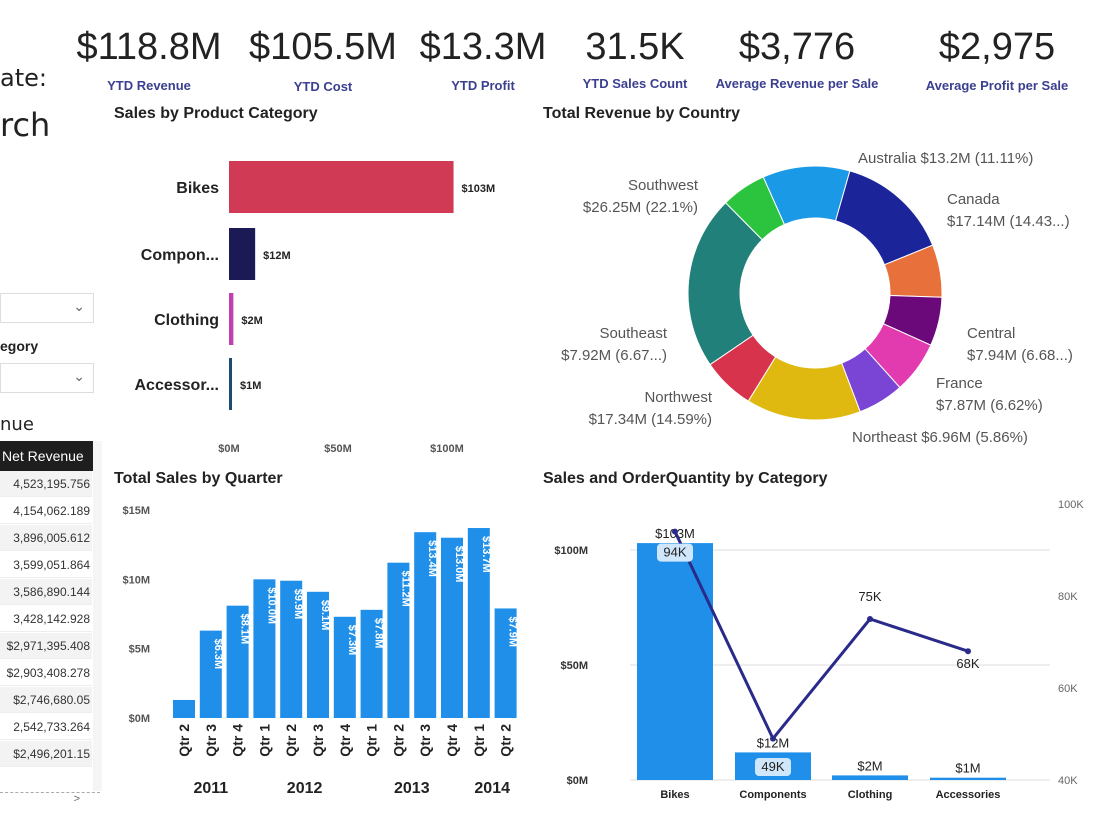 The width and height of the screenshot is (1100, 825). Describe the element at coordinates (869, 596) in the screenshot. I see `line-data-label: 75K` at that location.